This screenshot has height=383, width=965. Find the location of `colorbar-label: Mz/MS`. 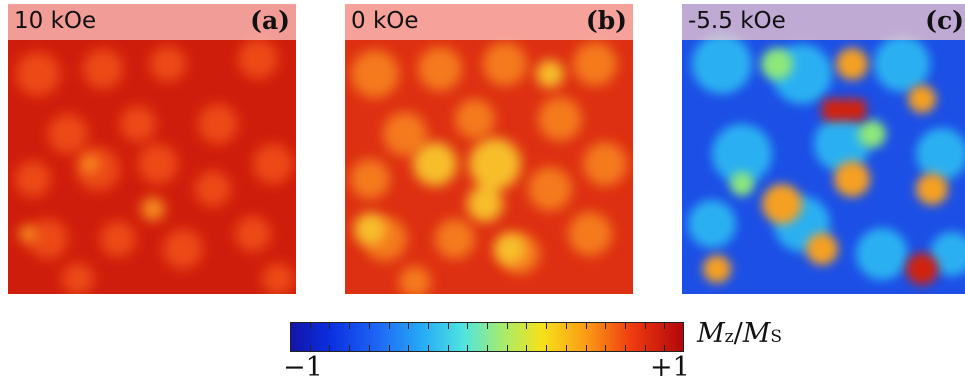

colorbar-label: Mz/MS is located at coordinates (739, 333).